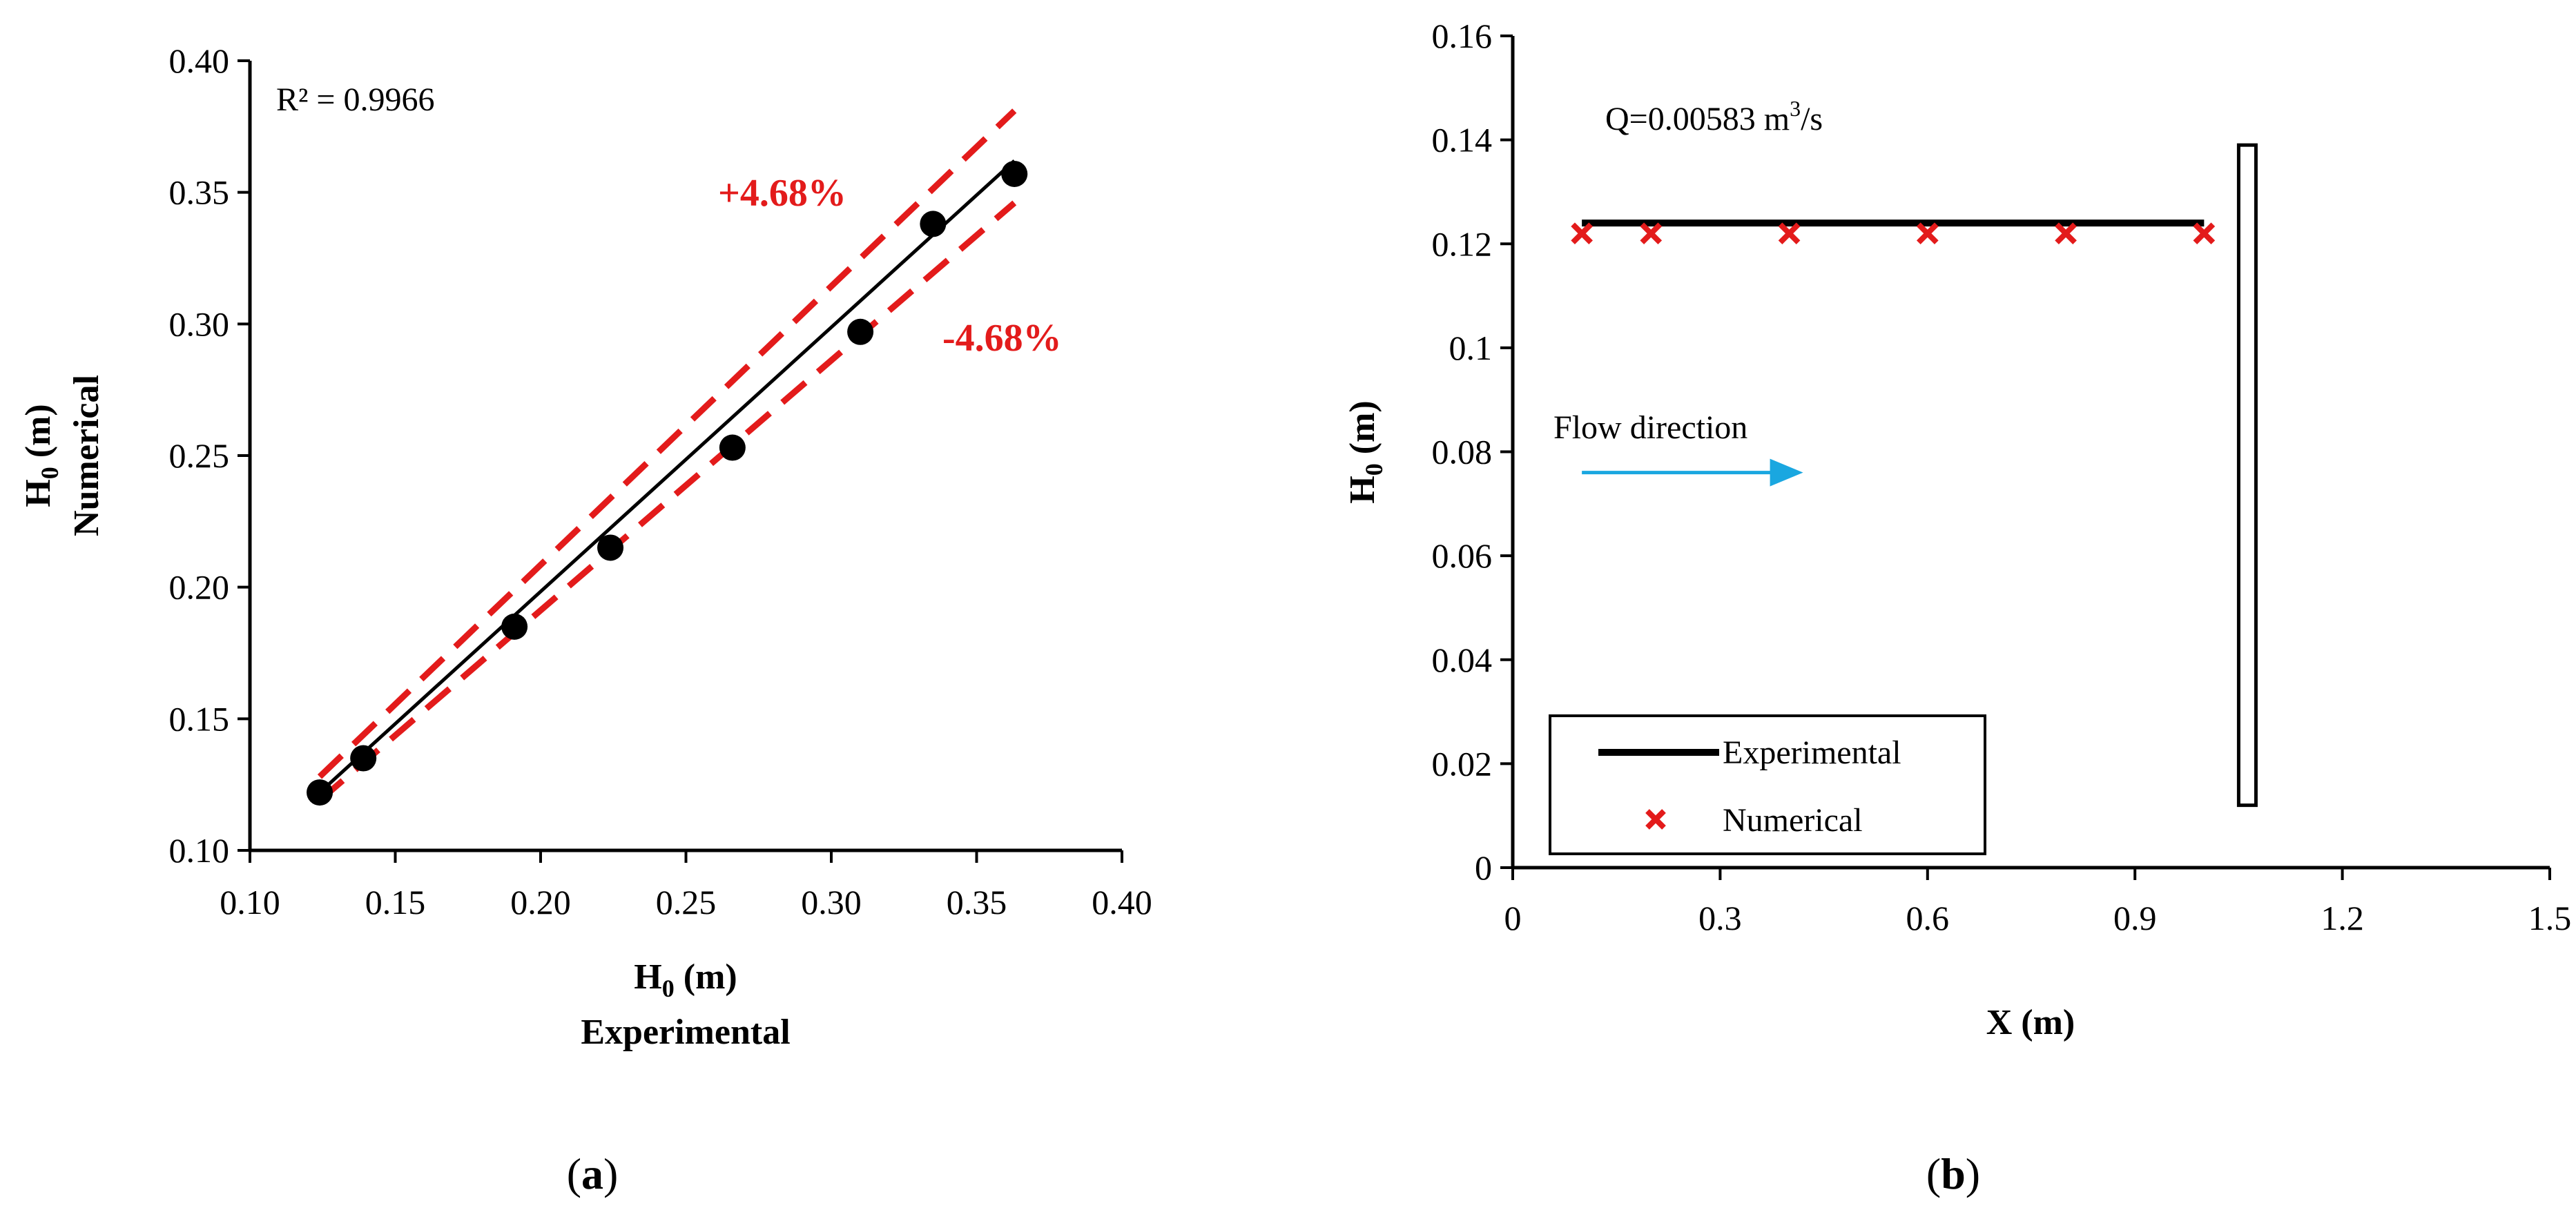 The image size is (2576, 1210). What do you see at coordinates (1650, 427) in the screenshot?
I see `flow-direction-label: Flow direction` at bounding box center [1650, 427].